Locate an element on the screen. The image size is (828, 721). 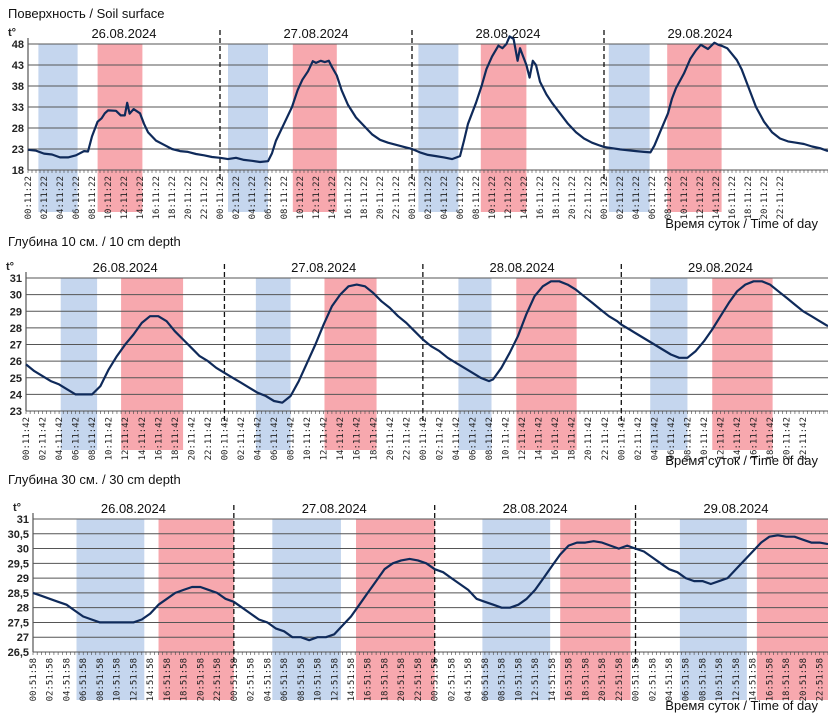
temperature-line is located at coordinates (430, 588).